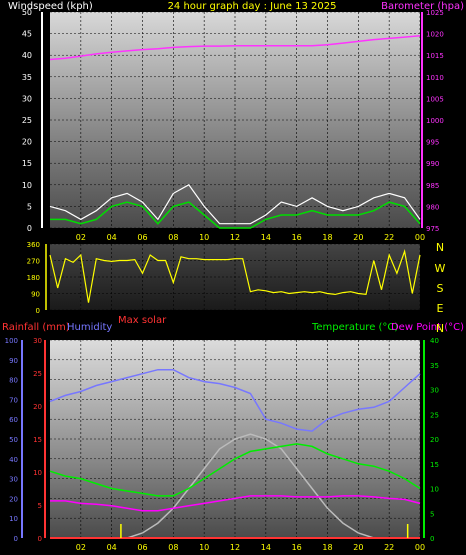 This screenshot has height=555, width=466. What do you see at coordinates (432, 539) in the screenshot?
I see `temperature-tick-label: 0` at bounding box center [432, 539].